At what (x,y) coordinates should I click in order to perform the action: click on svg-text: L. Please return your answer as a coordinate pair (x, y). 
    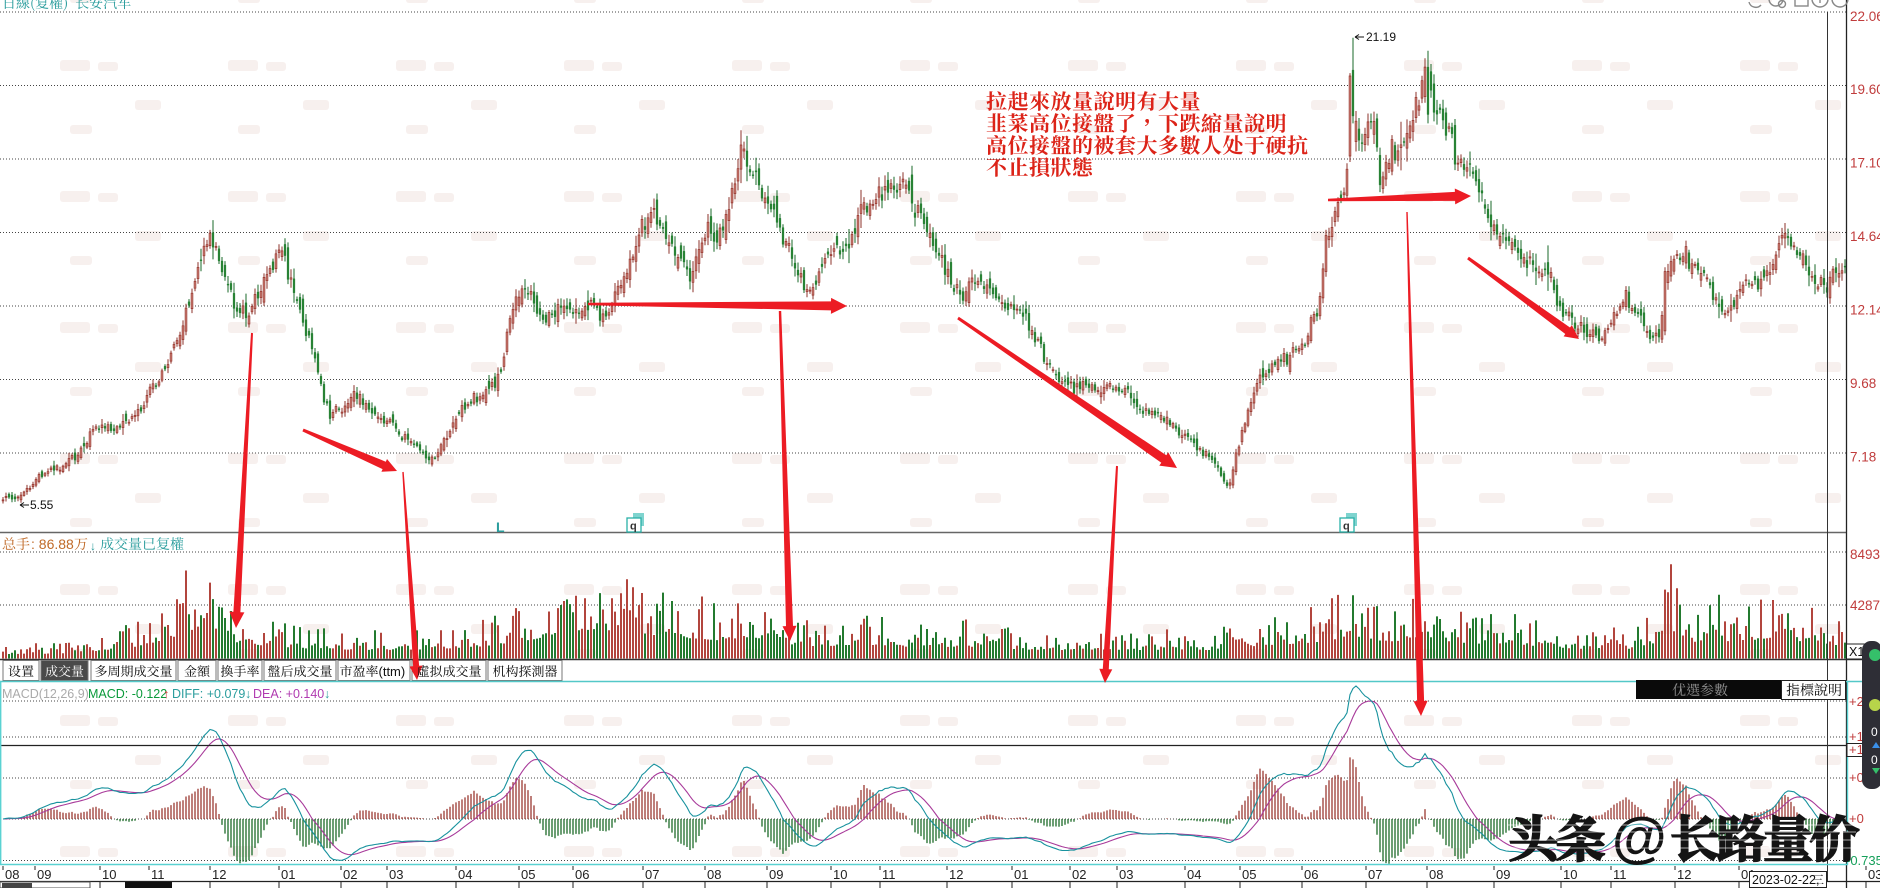
    Looking at the image, I should click on (500, 527).